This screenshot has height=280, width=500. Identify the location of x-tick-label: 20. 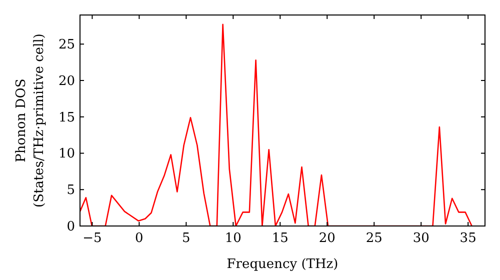
(327, 238).